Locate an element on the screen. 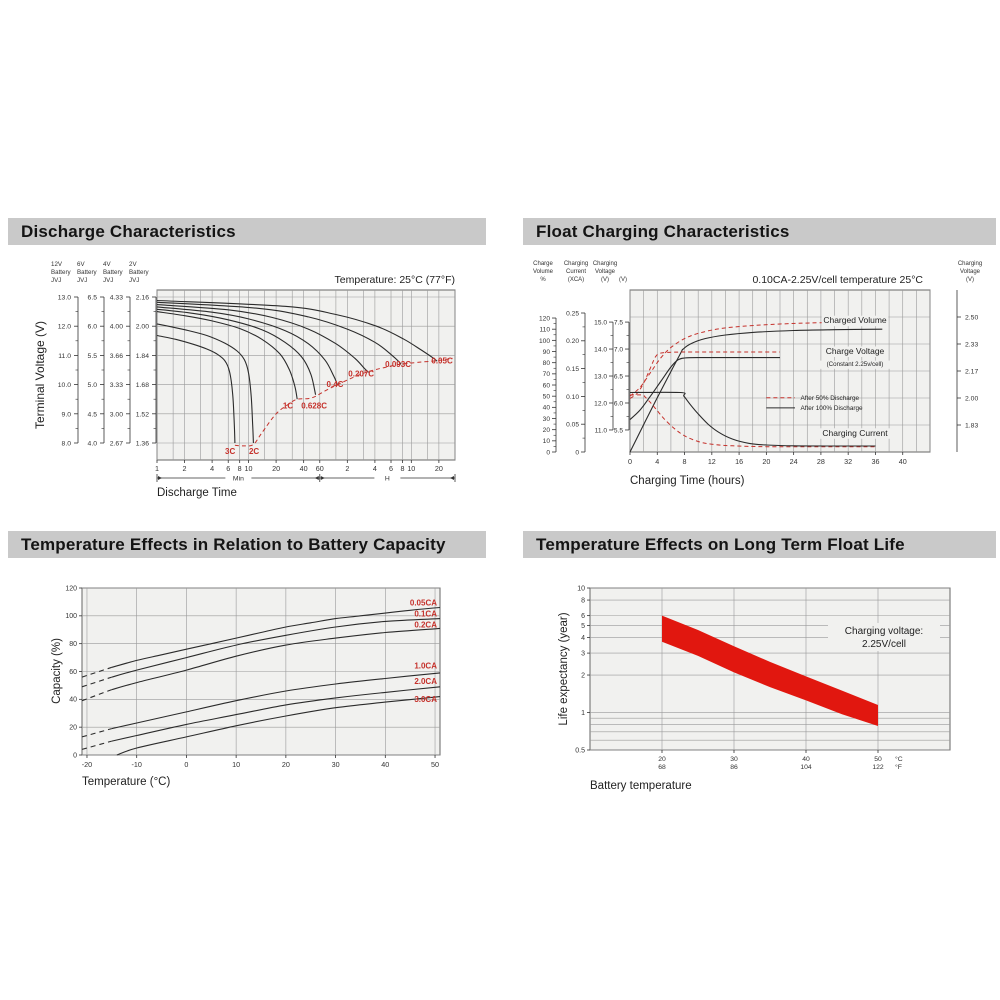 The width and height of the screenshot is (1000, 1000). y-axis: 0 20 40 60 80 100 120 is located at coordinates (73, 672).